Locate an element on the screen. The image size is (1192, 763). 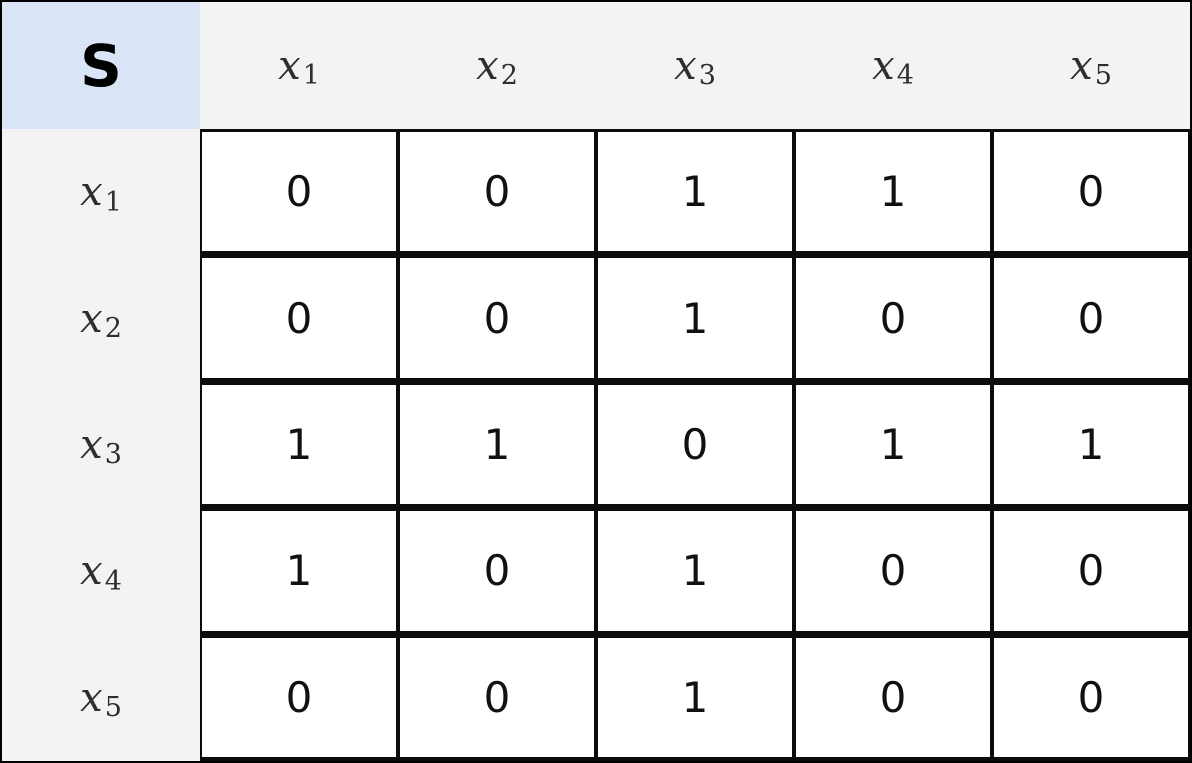
col-header-subscript: 3 is located at coordinates (707, 75).